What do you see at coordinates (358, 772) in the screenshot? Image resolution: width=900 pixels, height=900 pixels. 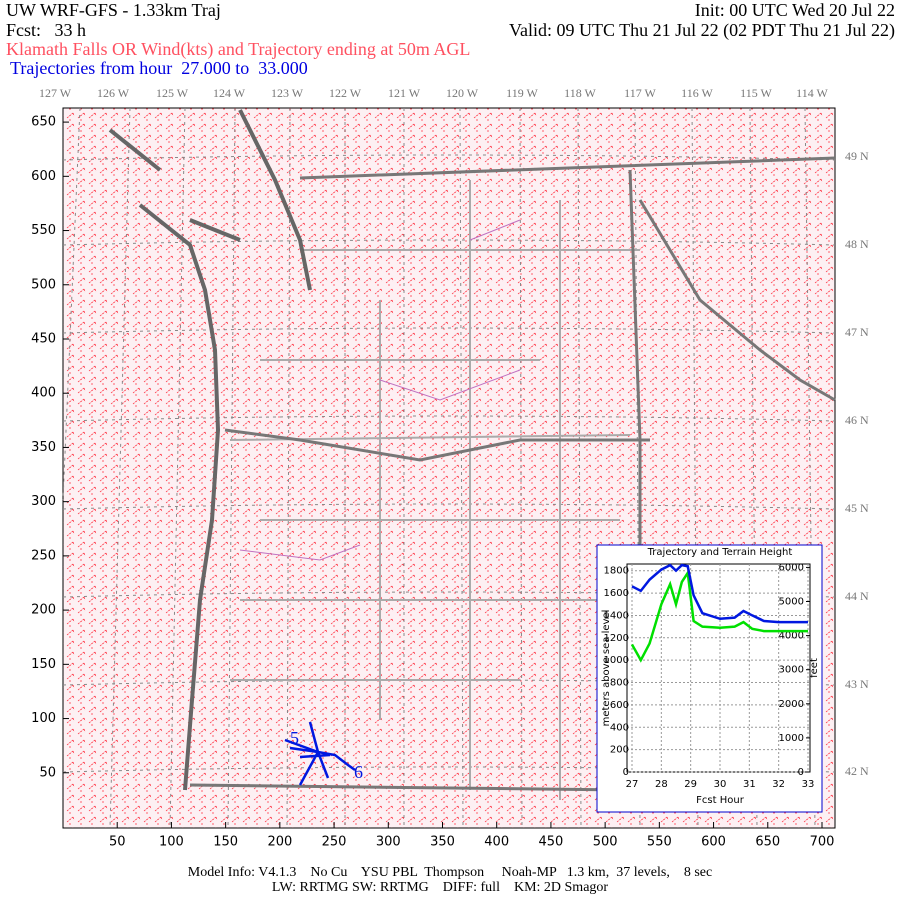 I see `trajectory-label: 6` at bounding box center [358, 772].